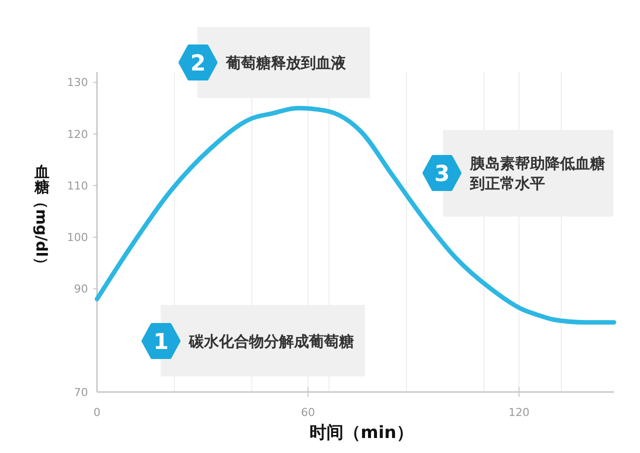 The height and width of the screenshot is (453, 640). Describe the element at coordinates (362, 433) in the screenshot. I see `x-axis-title: 时间（min）` at that location.